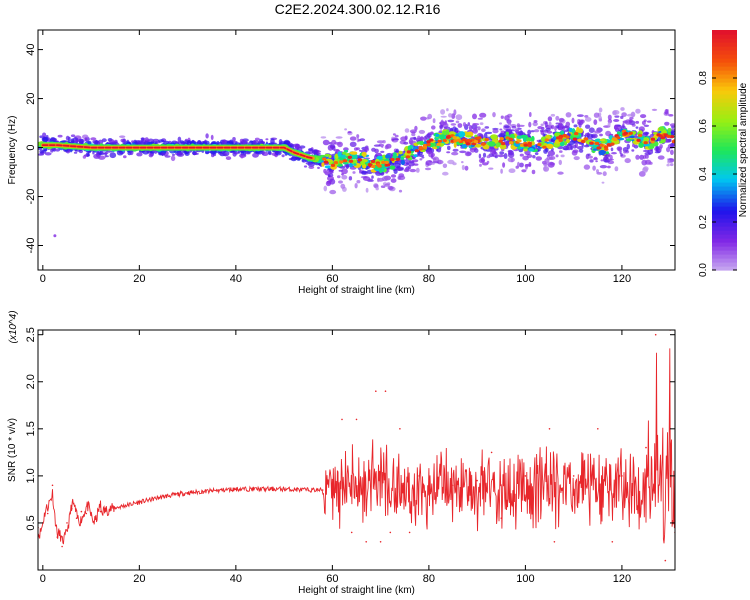  What do you see at coordinates (703, 270) in the screenshot?
I see `colorbar-tick-label: 0.0` at bounding box center [703, 270].